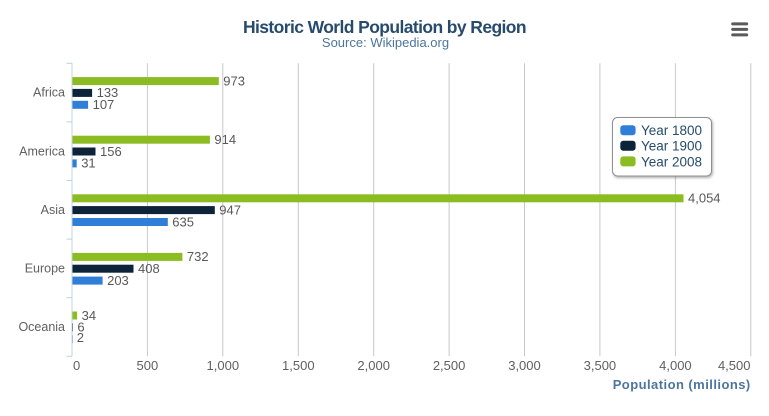 The width and height of the screenshot is (769, 416). I want to click on svg-text: 408, so click(149, 268).